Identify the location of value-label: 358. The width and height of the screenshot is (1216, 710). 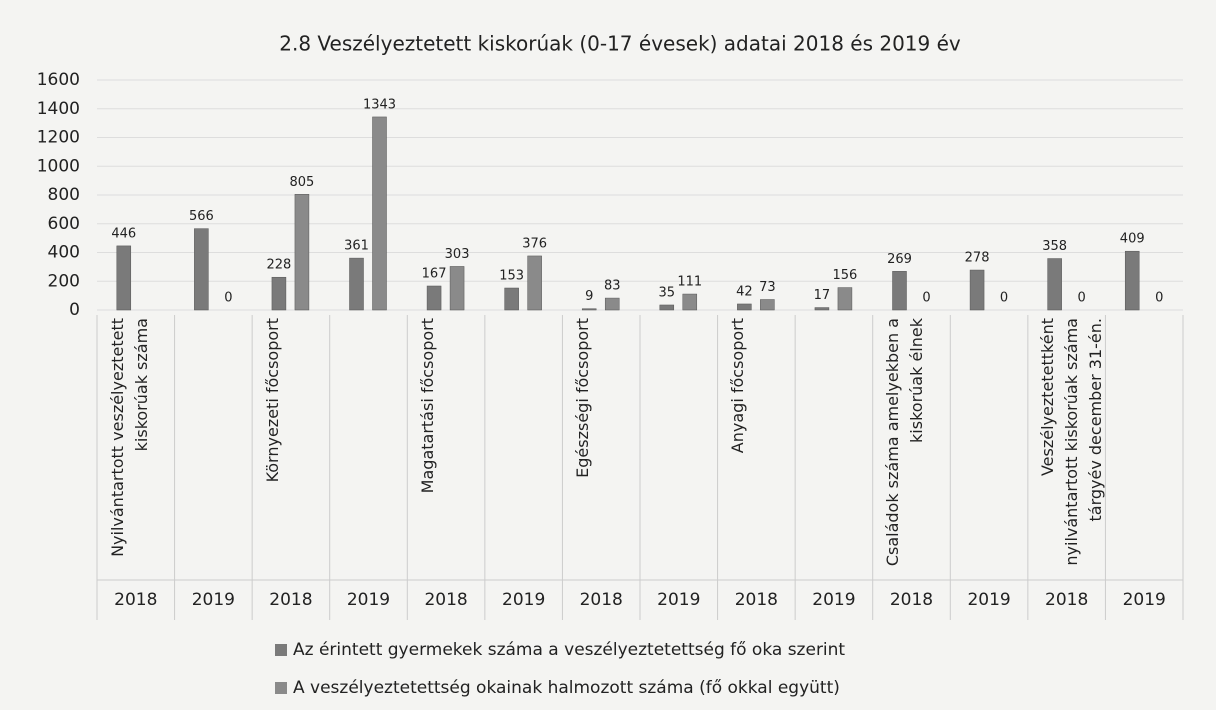
(1054, 246).